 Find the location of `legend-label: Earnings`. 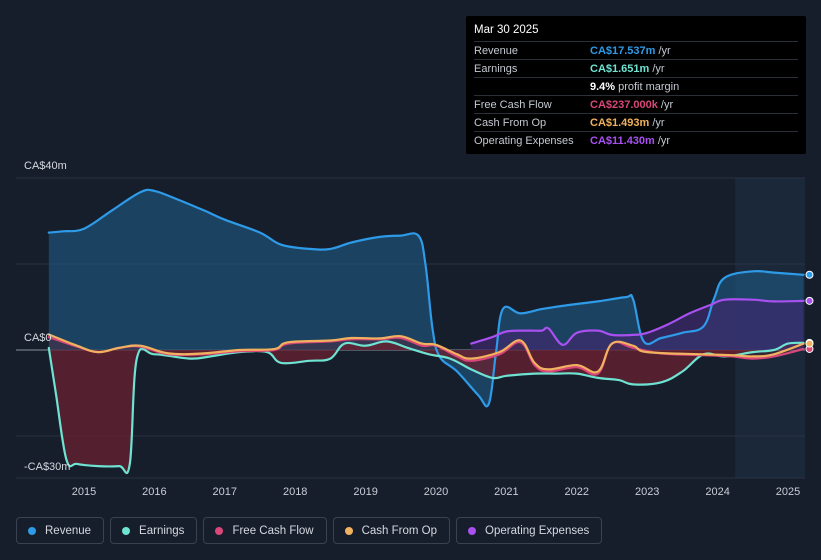

legend-label: Earnings is located at coordinates (162, 530).